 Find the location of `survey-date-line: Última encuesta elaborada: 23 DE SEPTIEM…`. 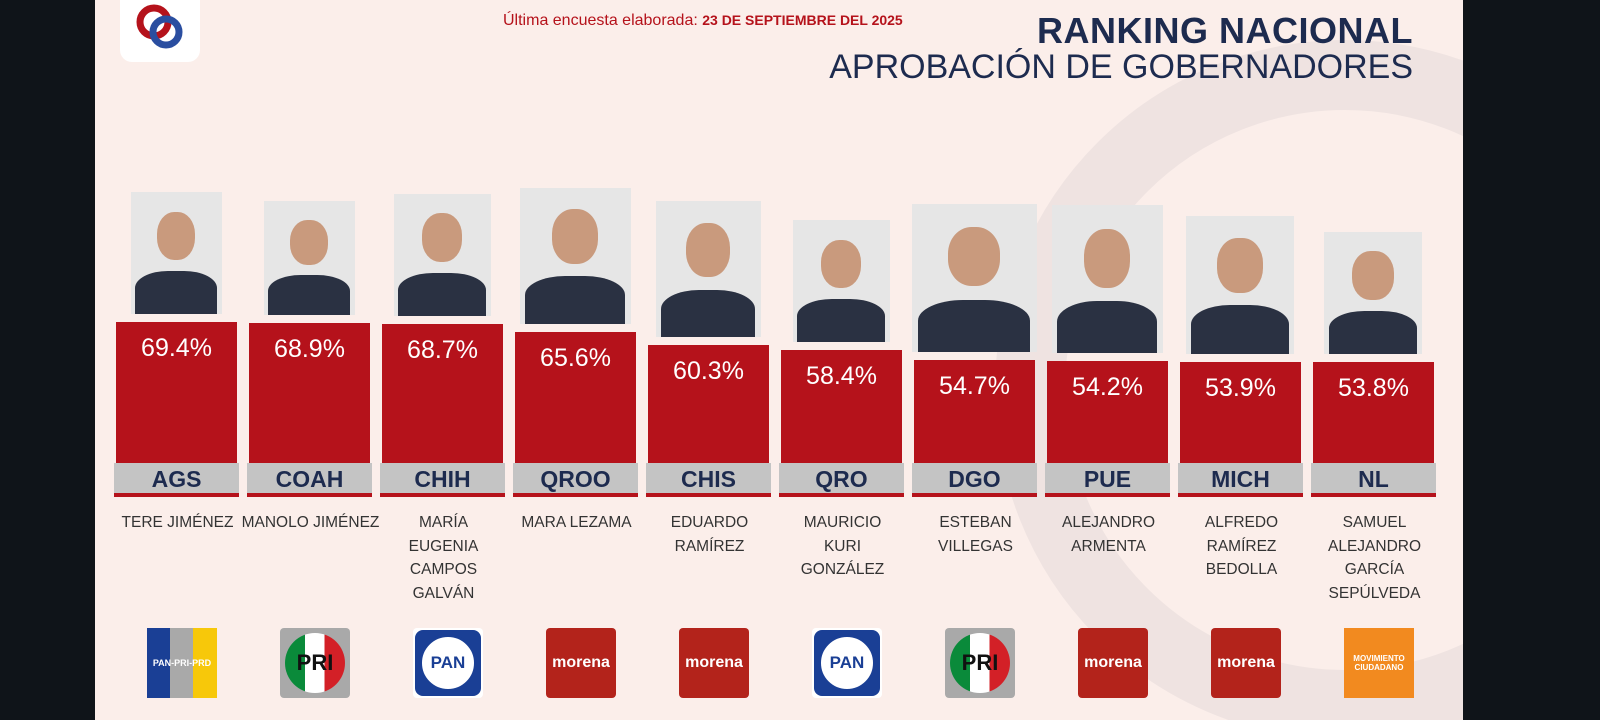

survey-date-line: Última encuesta elaborada: 23 DE SEPTIEM… is located at coordinates (703, 21).